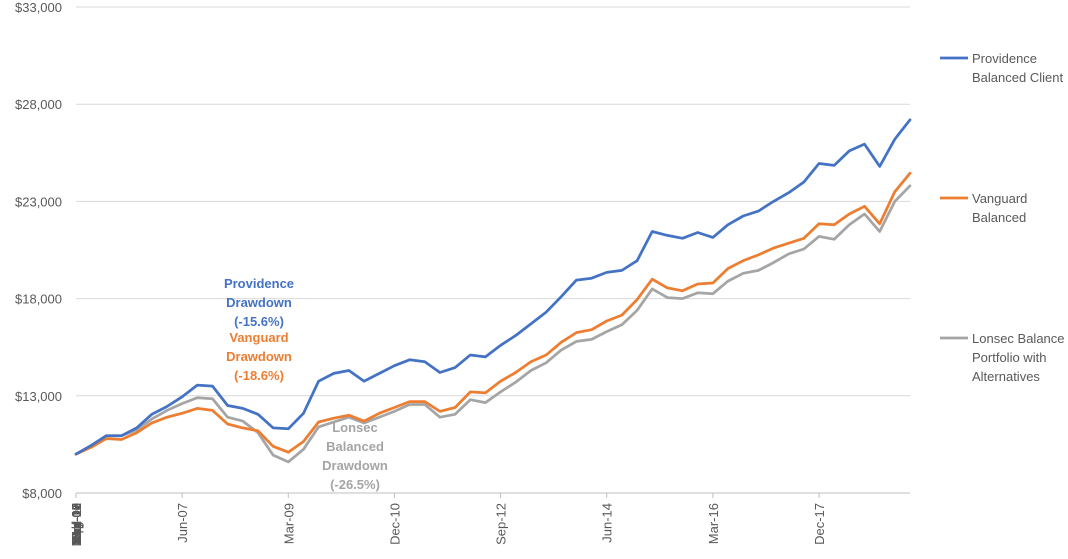 This screenshot has height=559, width=1068. I want to click on x-tick-label: Apr-13, so click(76, 522).